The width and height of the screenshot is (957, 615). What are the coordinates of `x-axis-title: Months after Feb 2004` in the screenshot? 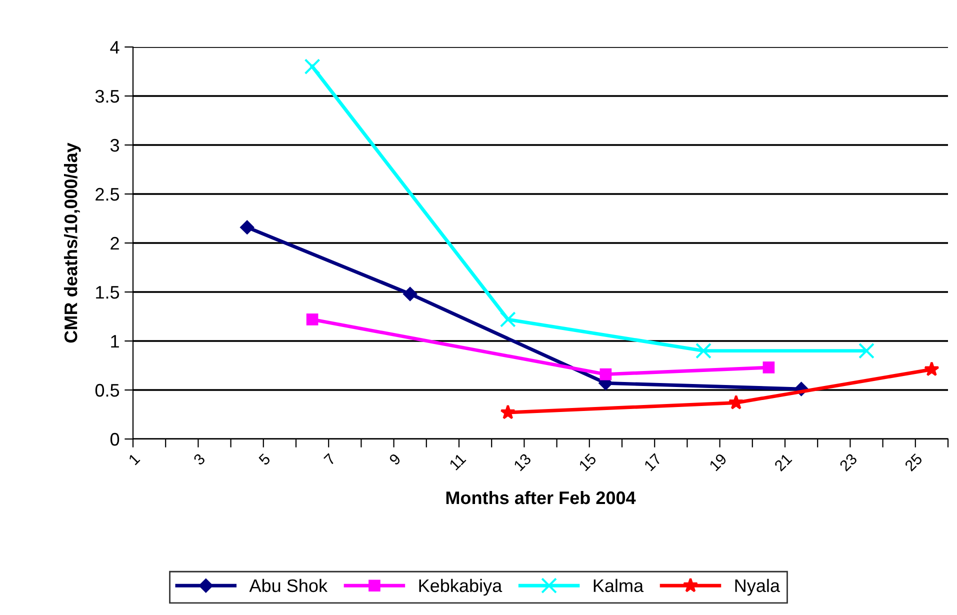 It's located at (541, 497).